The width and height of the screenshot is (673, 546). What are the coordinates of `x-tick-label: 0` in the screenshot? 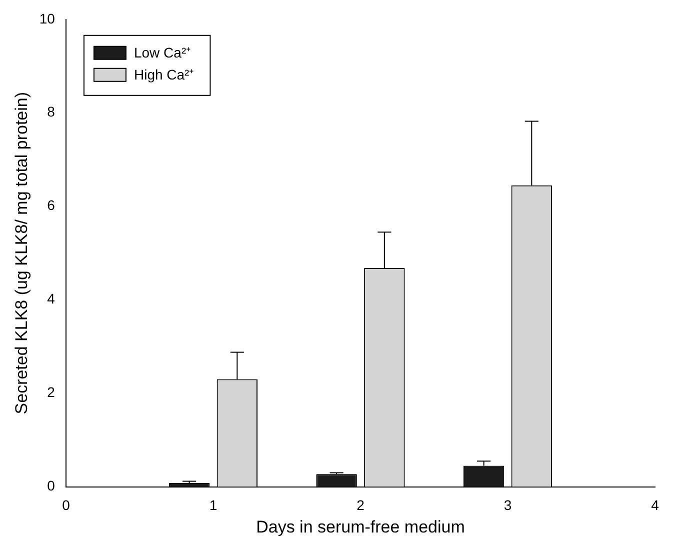 It's located at (66, 505).